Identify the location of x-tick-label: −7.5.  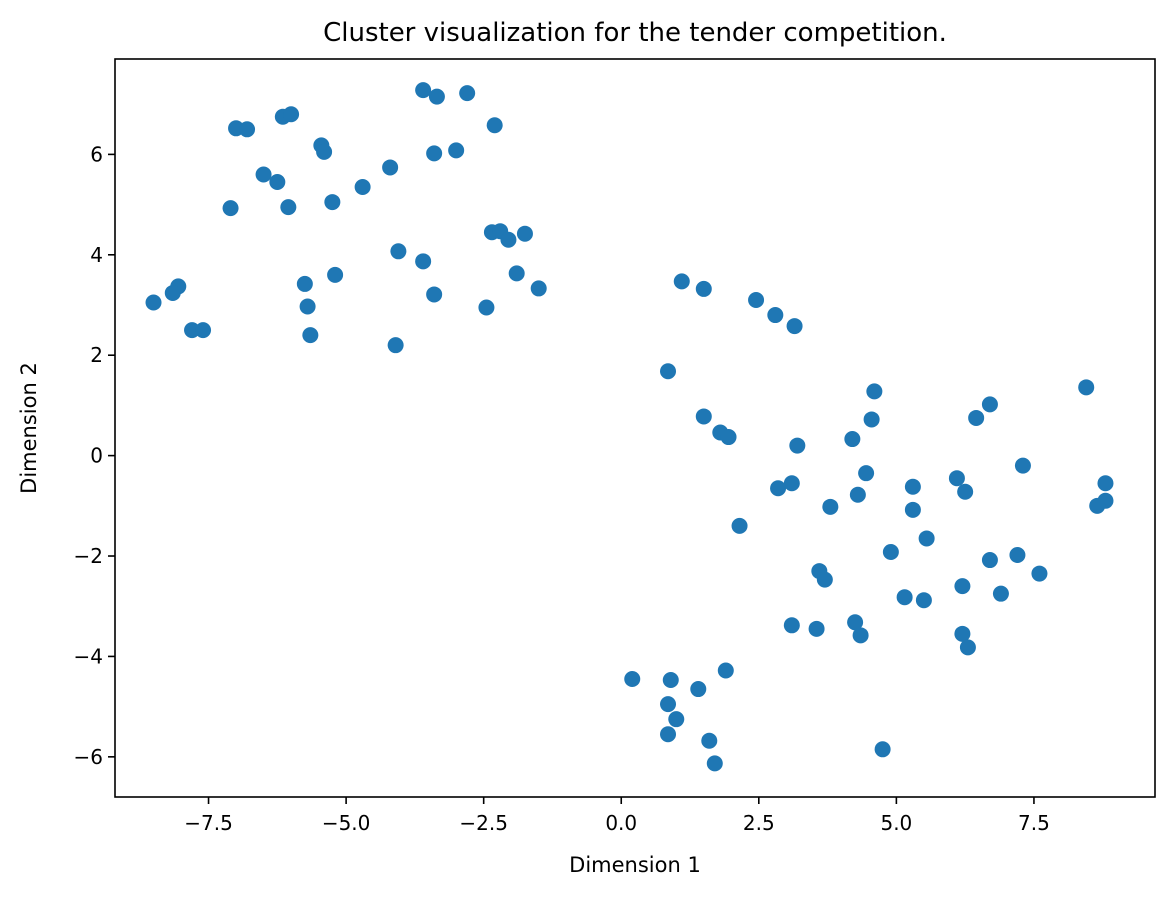
(208, 823).